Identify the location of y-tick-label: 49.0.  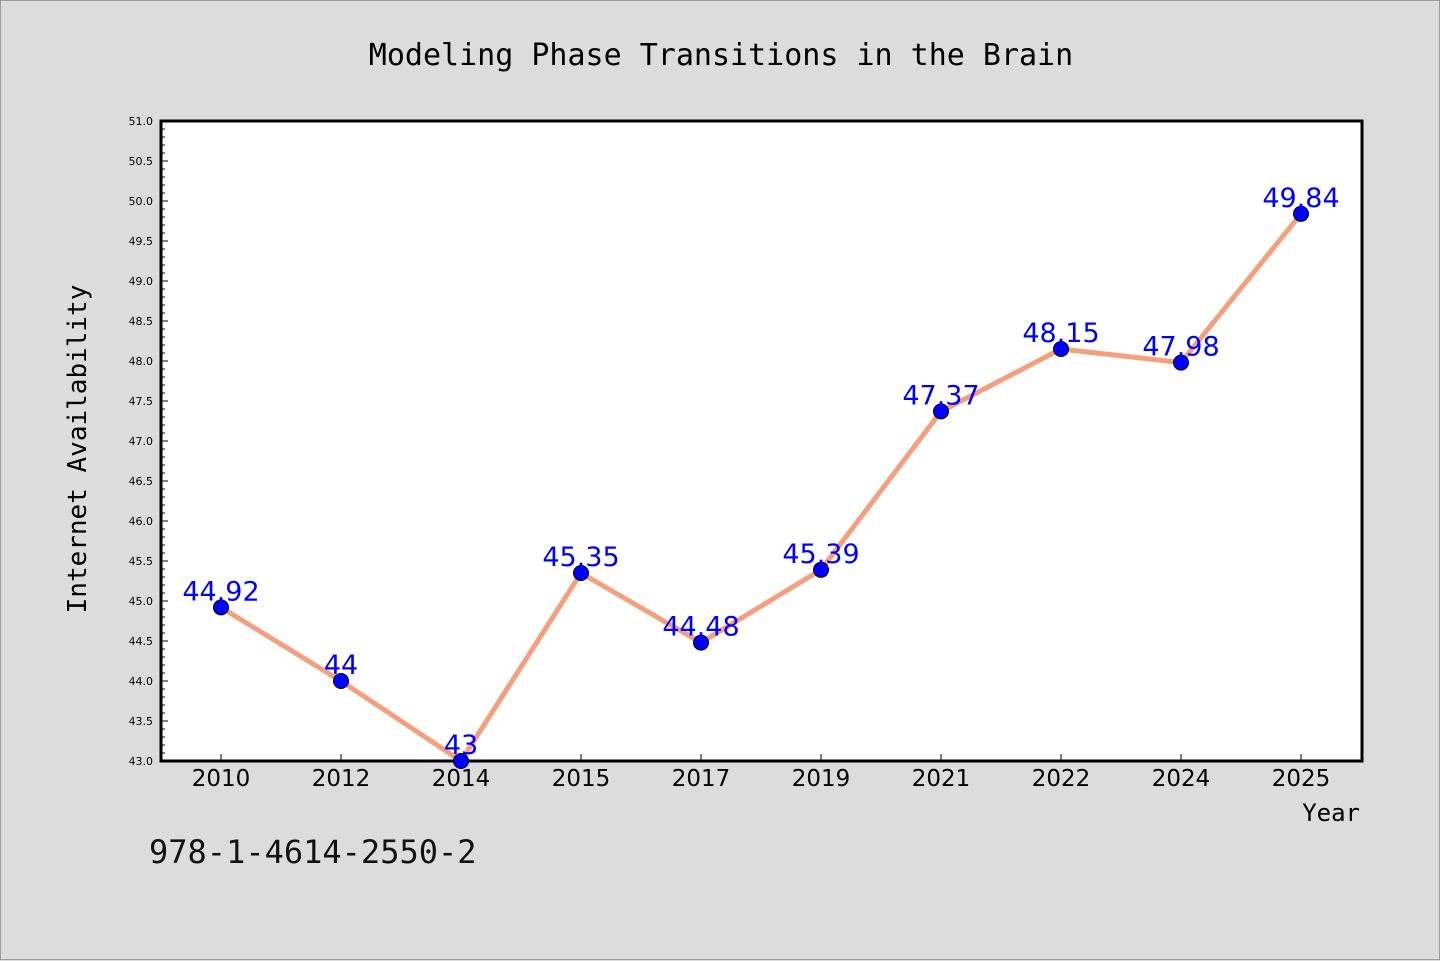
(141, 281).